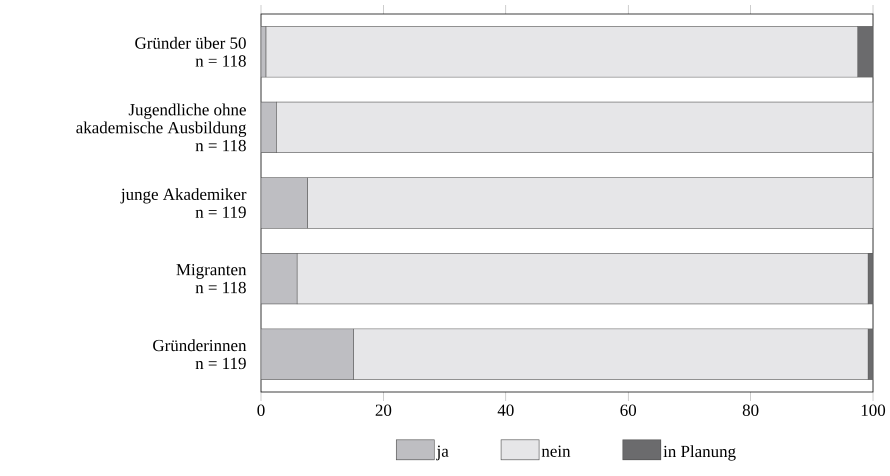 This screenshot has width=890, height=476. What do you see at coordinates (199, 354) in the screenshot?
I see `y-tick-label: Gründerinnen n = 119` at bounding box center [199, 354].